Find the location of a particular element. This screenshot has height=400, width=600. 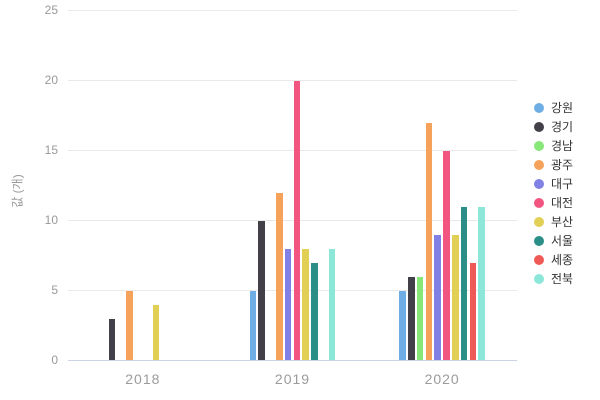

y-tick-label: 5 is located at coordinates (54, 290).